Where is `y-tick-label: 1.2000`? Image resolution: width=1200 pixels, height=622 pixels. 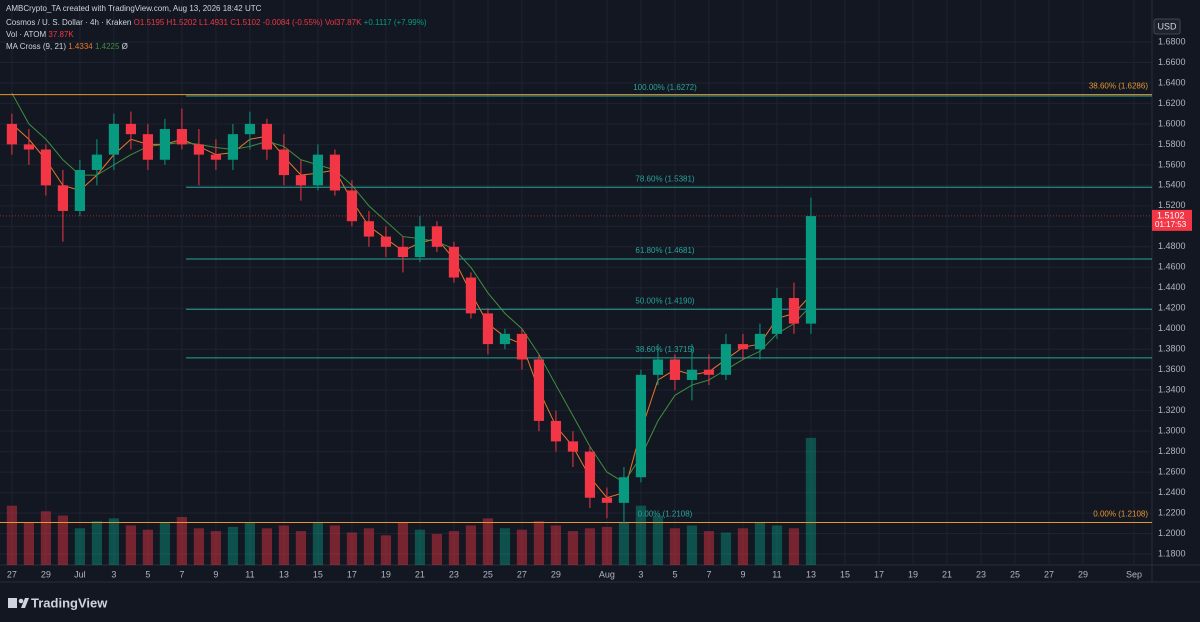 y-tick-label: 1.2000 is located at coordinates (1172, 533).